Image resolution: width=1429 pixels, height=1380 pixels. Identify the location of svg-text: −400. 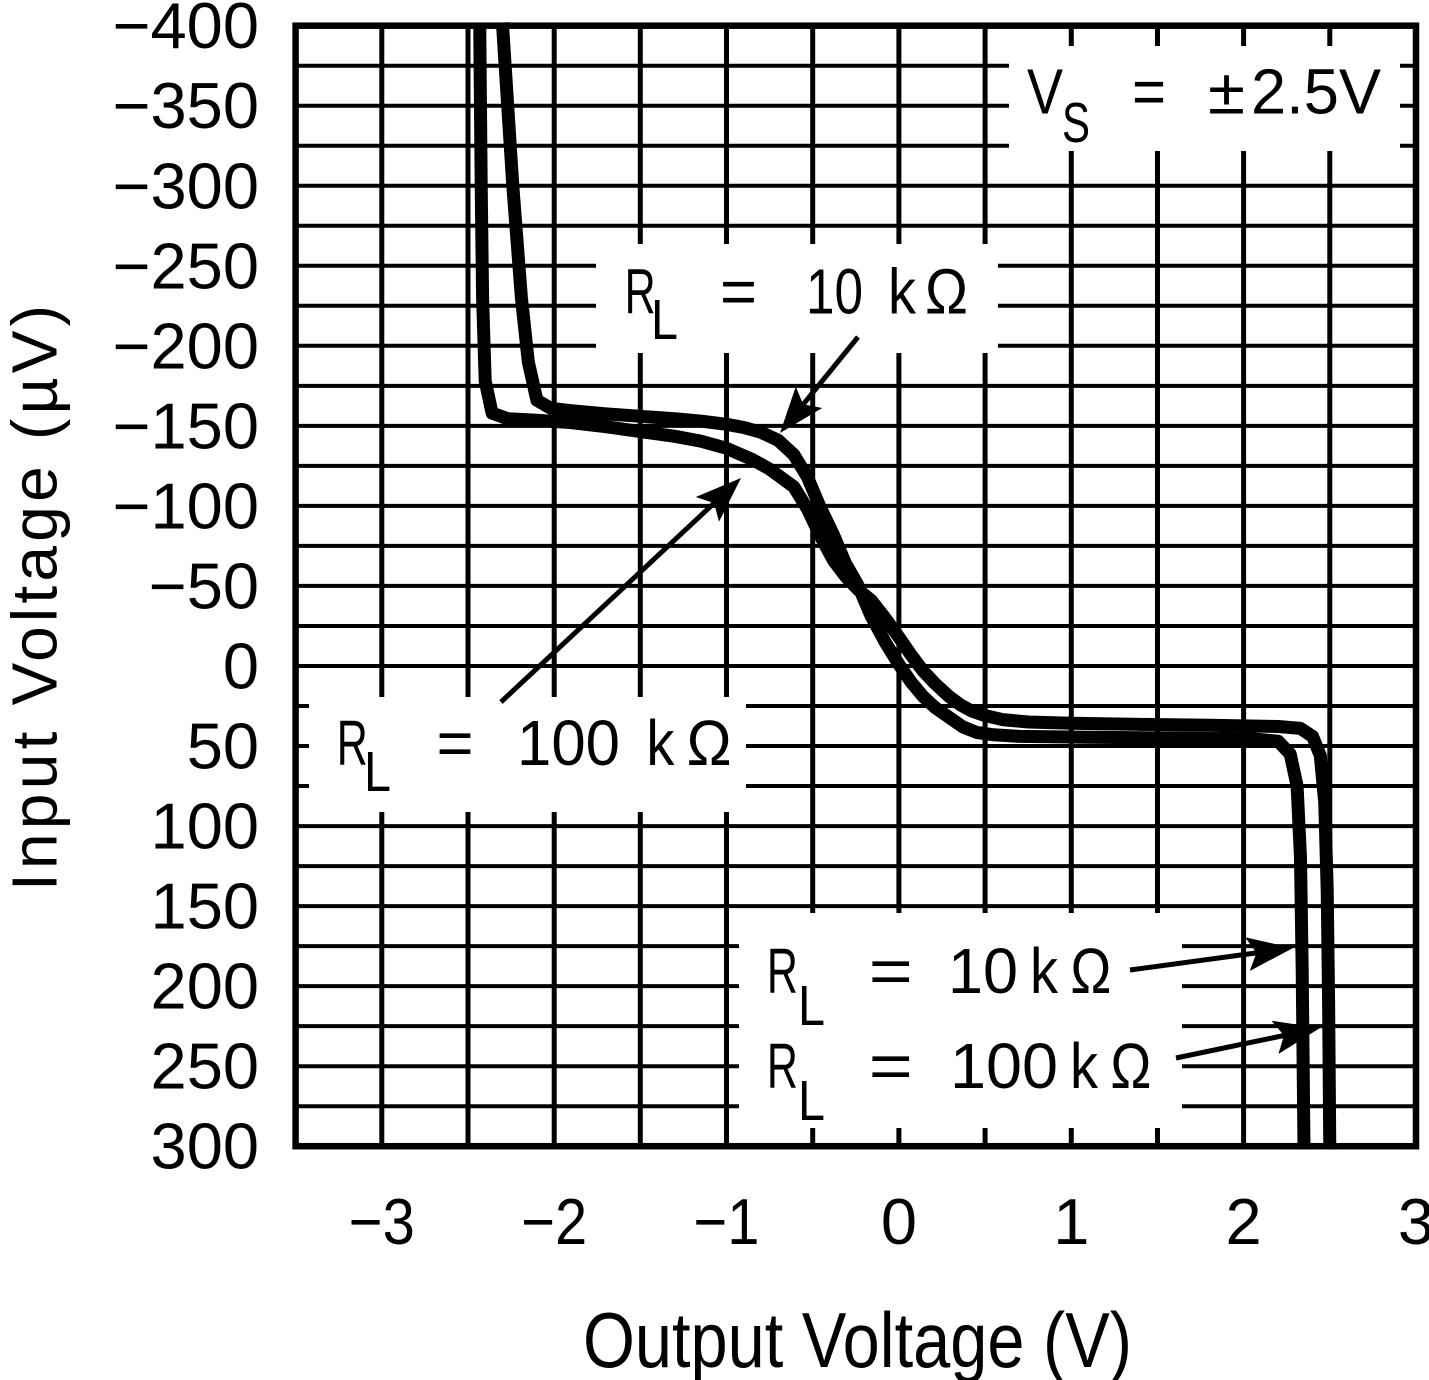
(186, 31).